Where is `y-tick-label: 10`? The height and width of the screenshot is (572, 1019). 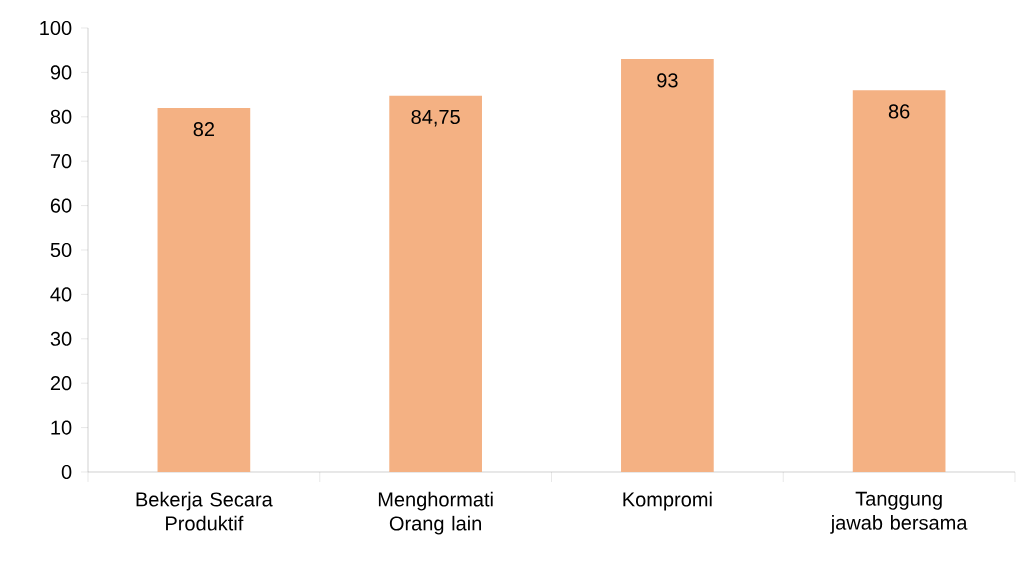
y-tick-label: 10 is located at coordinates (61, 427).